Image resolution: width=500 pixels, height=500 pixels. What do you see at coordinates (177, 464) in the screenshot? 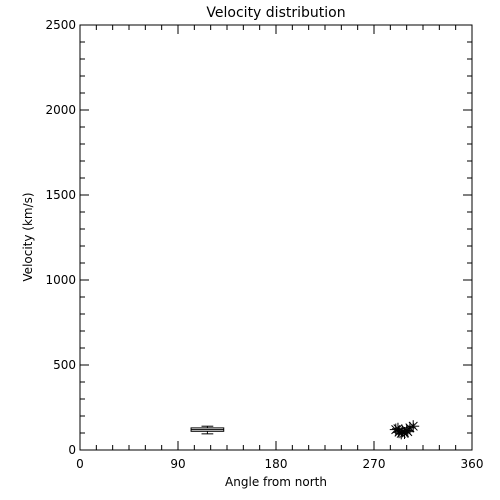
I see `x-tick-label: 90` at bounding box center [177, 464].